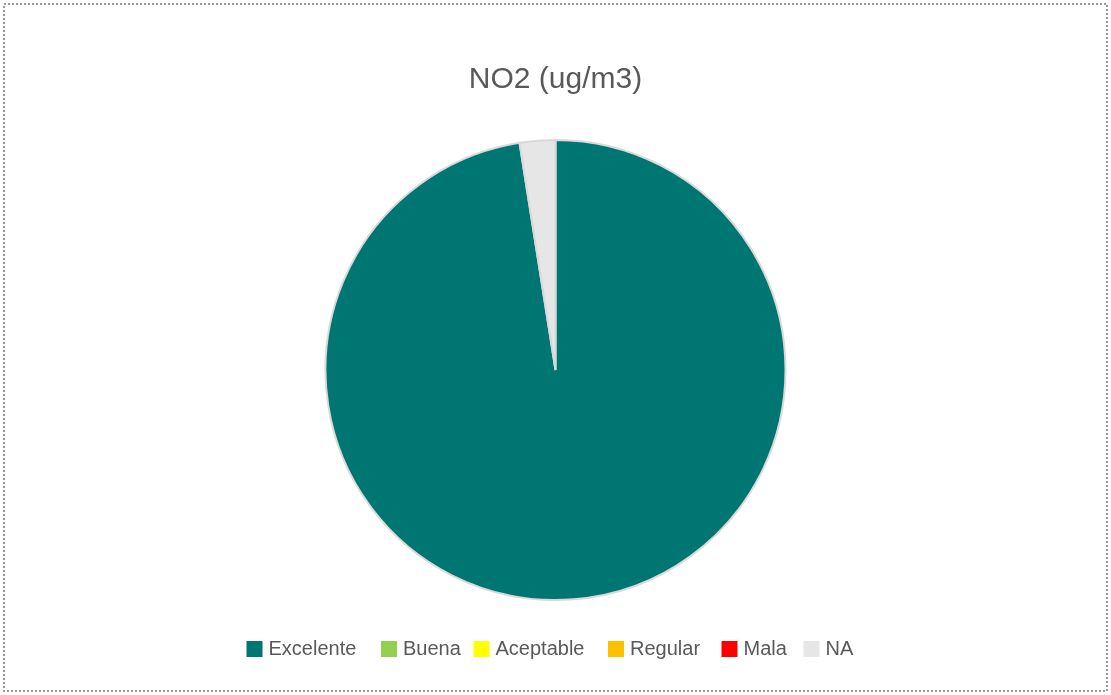 The image size is (1111, 695). Describe the element at coordinates (540, 648) in the screenshot. I see `legend-label: Aceptable` at that location.